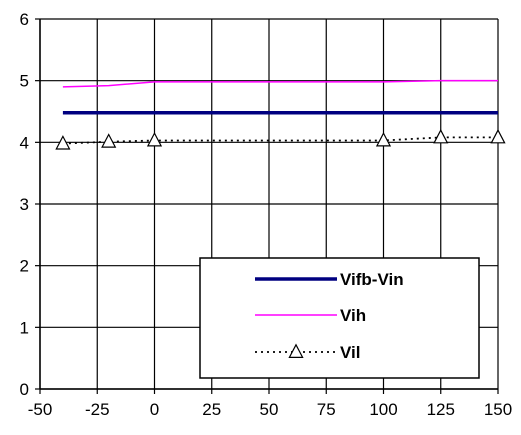 This screenshot has width=521, height=435. What do you see at coordinates (441, 409) in the screenshot?
I see `x-tick-label: 125` at bounding box center [441, 409].